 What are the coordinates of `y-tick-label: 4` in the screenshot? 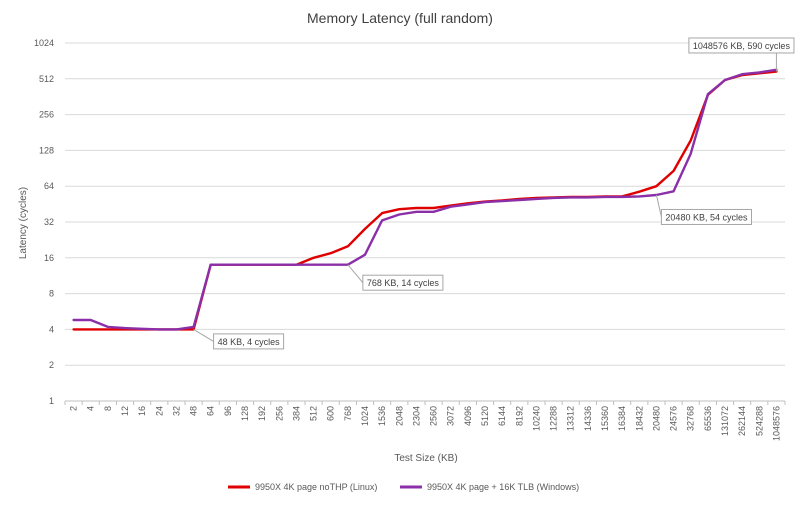 It's located at (51, 329).